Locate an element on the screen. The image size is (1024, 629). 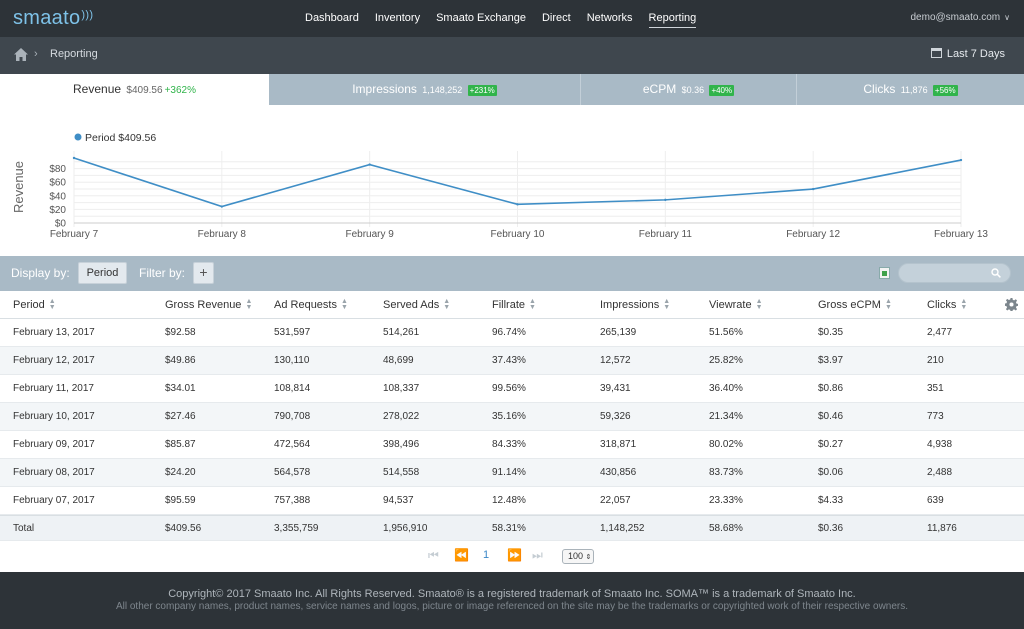
prev-page-icon: ⏪ is located at coordinates (461, 555).